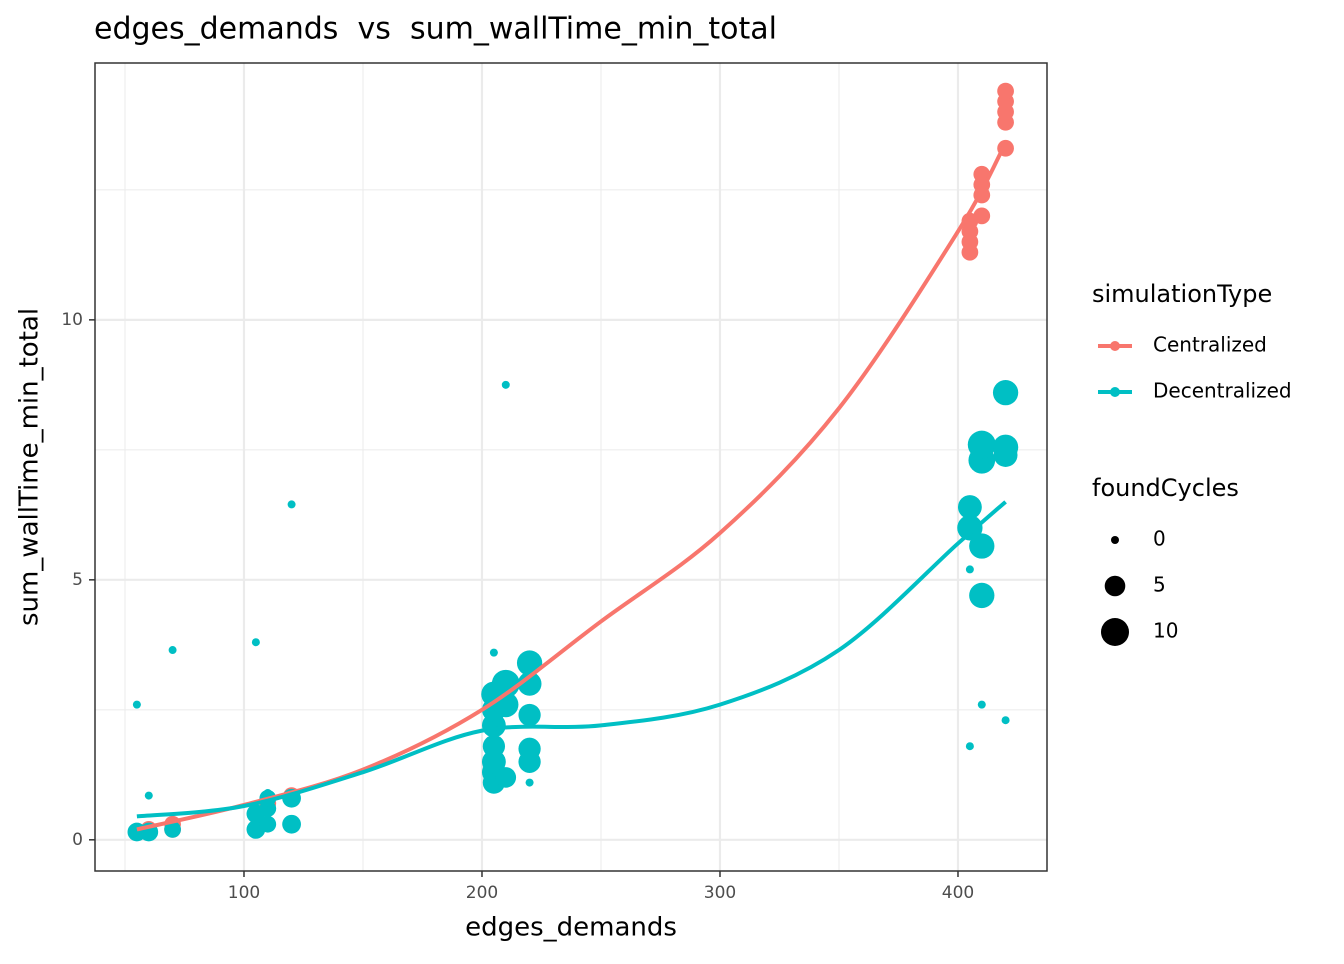  I want to click on y-axis-title: sum_wallTime_min_total, so click(30, 467).